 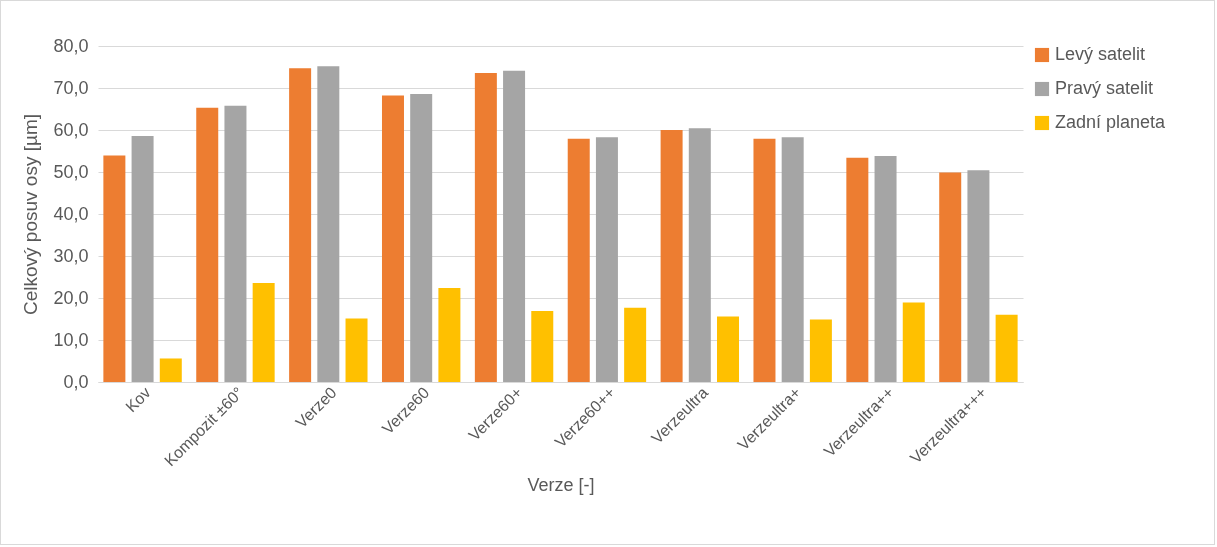 I want to click on legend-label: Pravý satelit, so click(x=1104, y=88).